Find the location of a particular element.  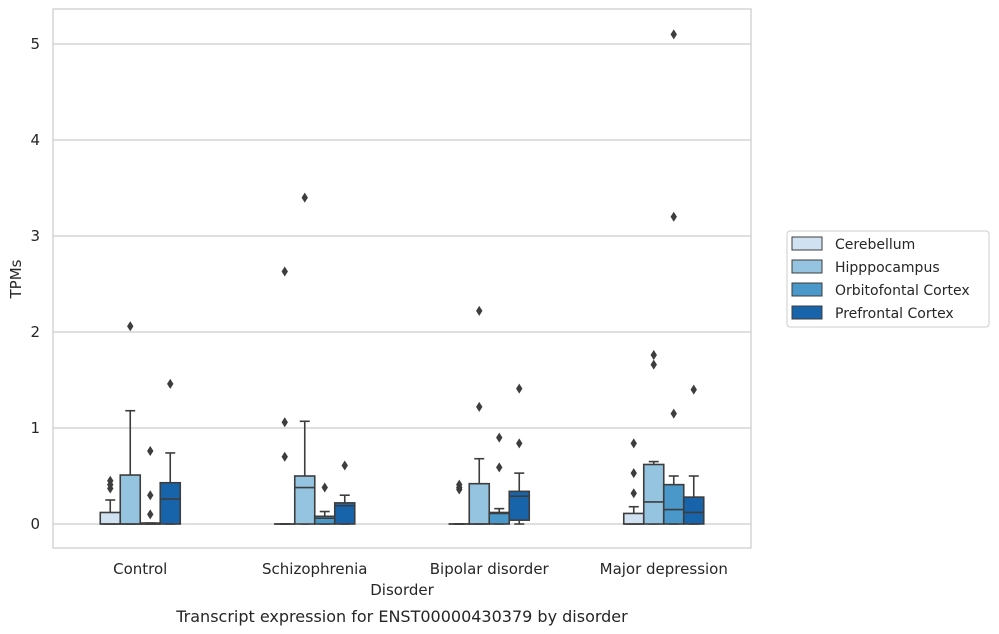

legend-frame is located at coordinates (888, 279).